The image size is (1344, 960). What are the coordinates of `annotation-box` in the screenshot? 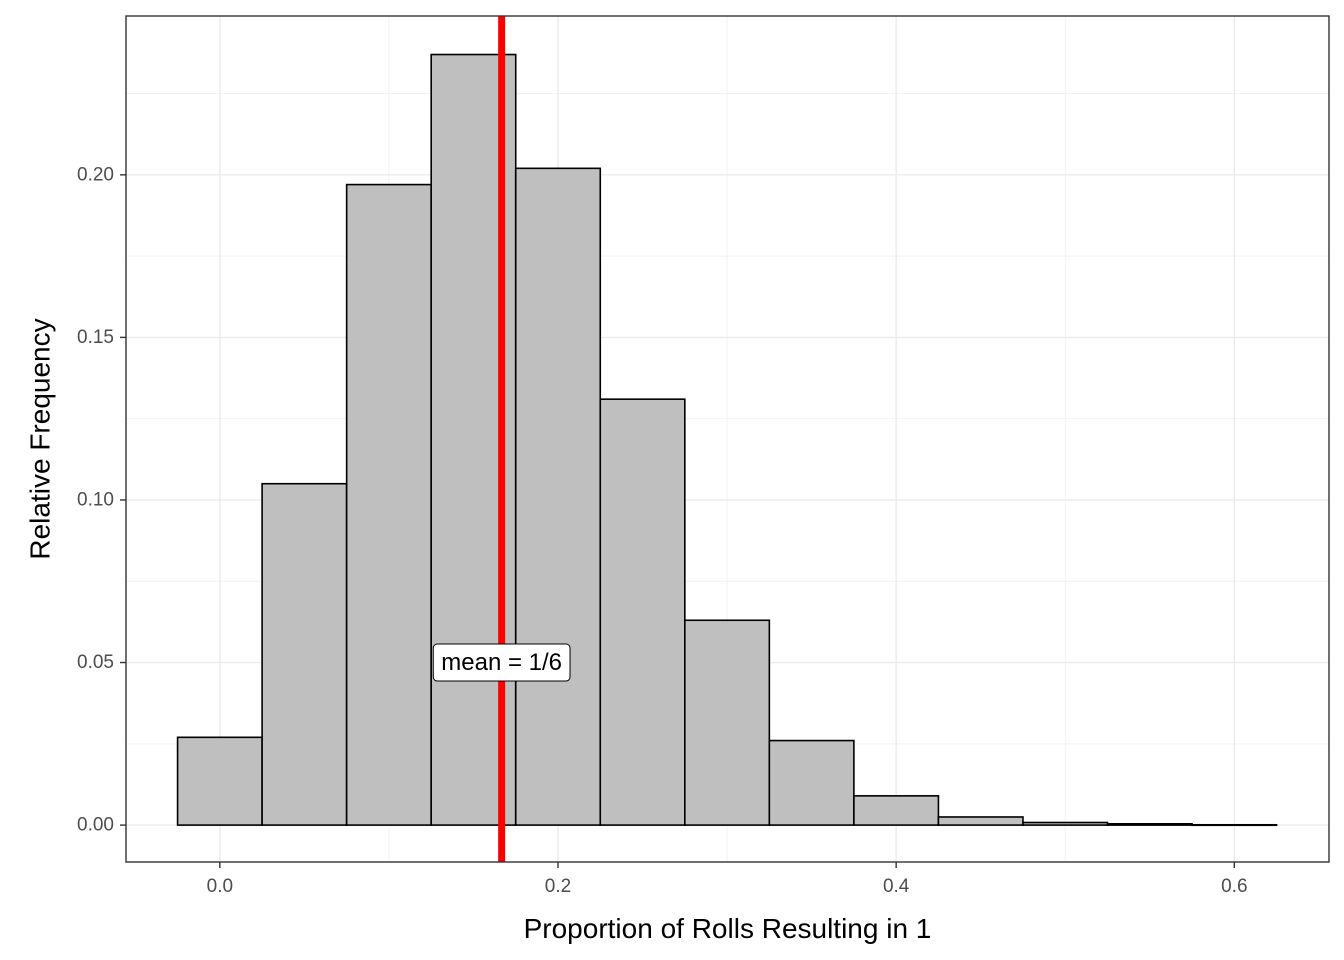 It's located at (501, 662).